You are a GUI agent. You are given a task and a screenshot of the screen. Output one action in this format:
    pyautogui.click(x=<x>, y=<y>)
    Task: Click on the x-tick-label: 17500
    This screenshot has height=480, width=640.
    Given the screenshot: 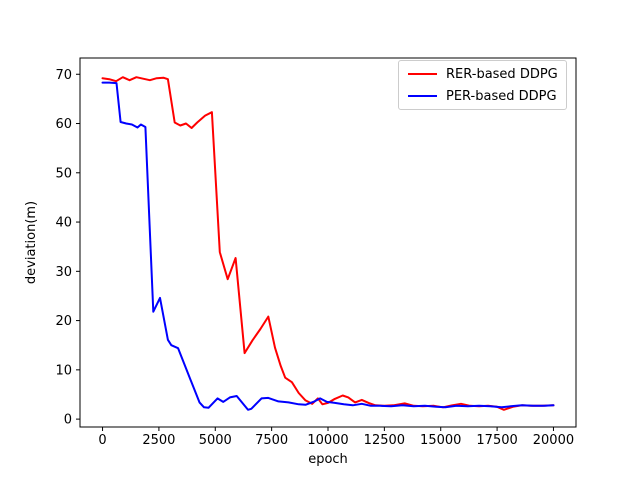 What is the action you would take?
    pyautogui.click(x=496, y=440)
    